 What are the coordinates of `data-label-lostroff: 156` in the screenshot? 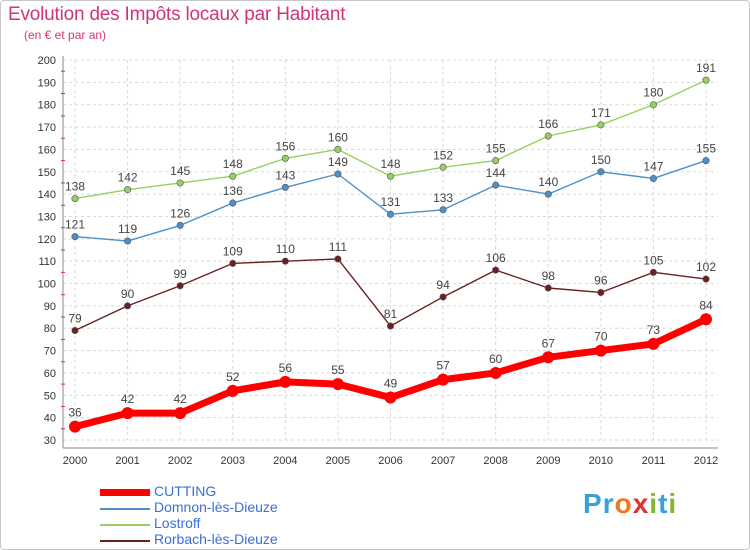 It's located at (285, 146).